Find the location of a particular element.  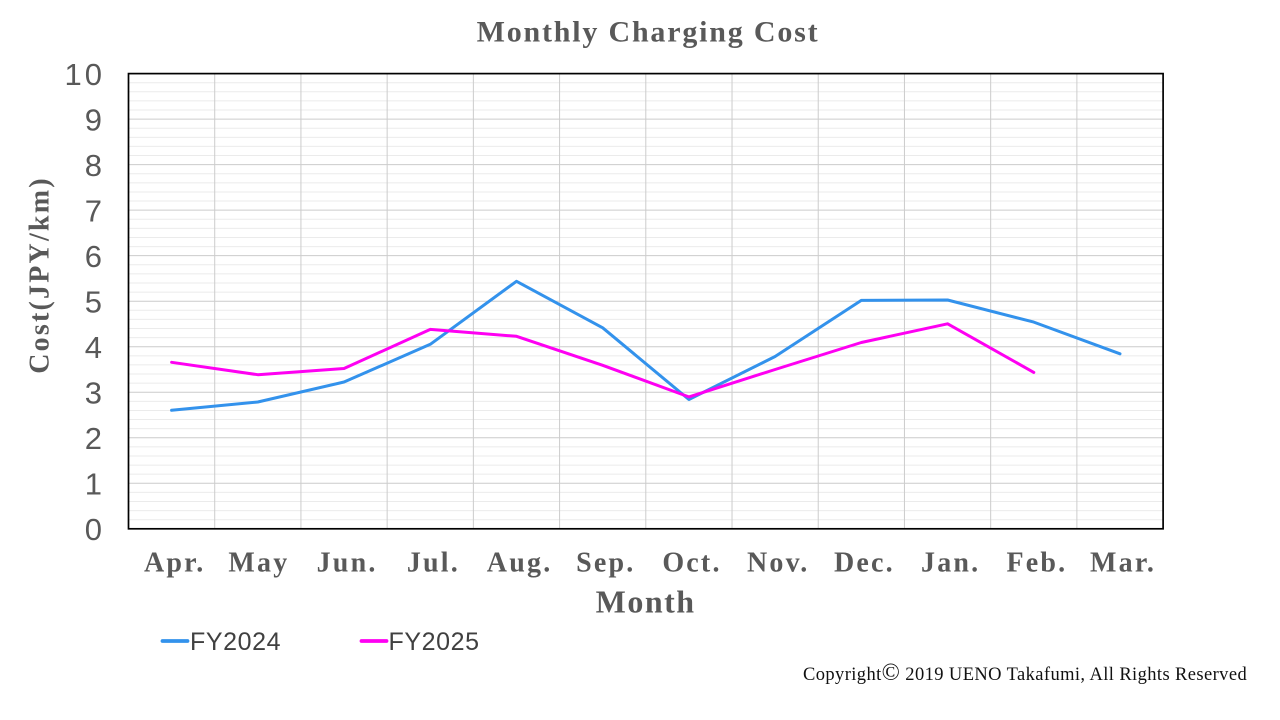

svg-text: Feb. is located at coordinates (1036, 563).